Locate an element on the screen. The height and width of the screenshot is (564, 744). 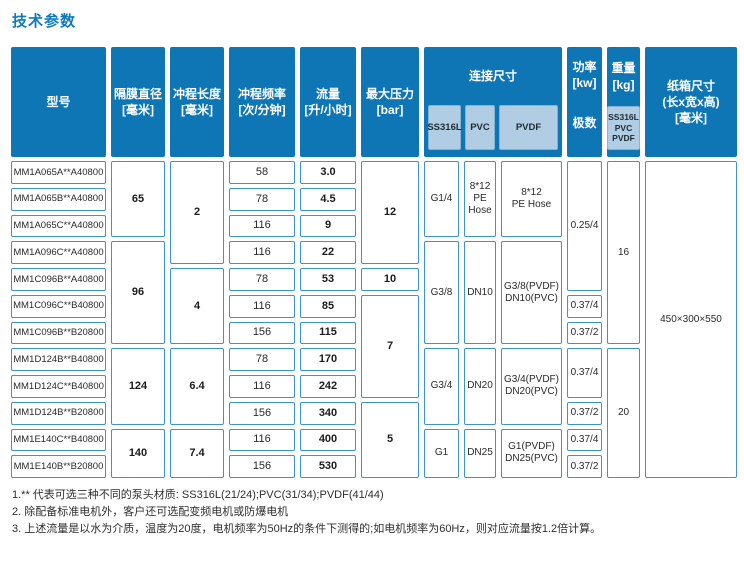
pressure-cell: 7 is located at coordinates (390, 346).